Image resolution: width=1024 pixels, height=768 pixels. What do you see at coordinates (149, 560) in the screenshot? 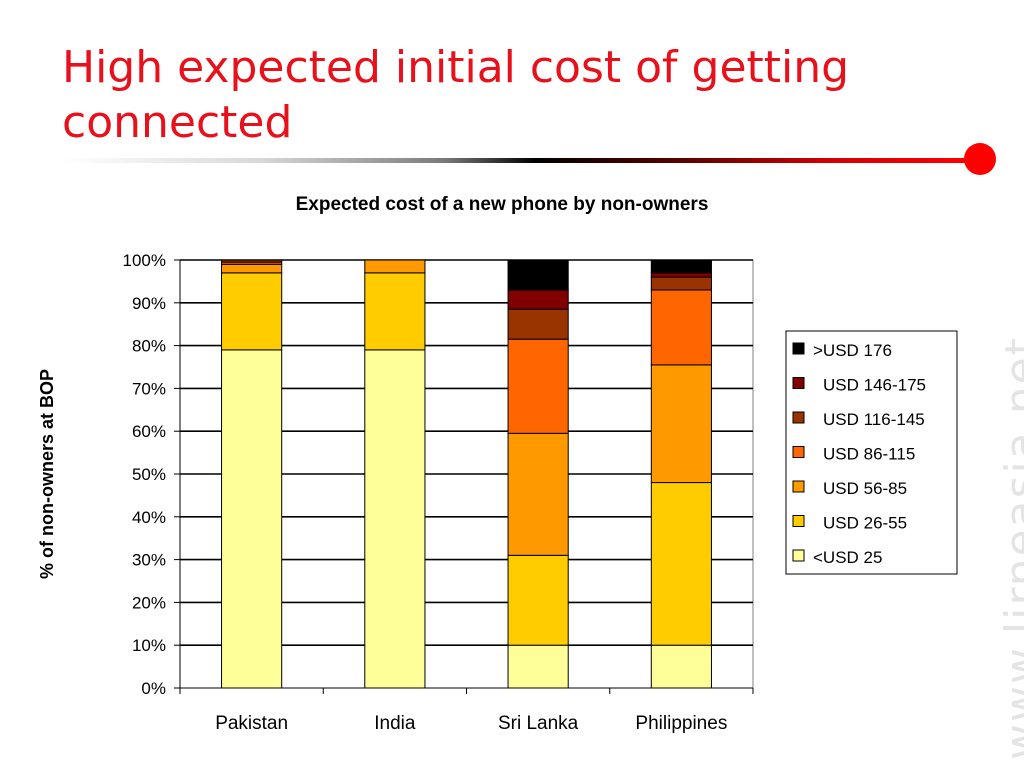
I see `y-tick-label: 30%` at bounding box center [149, 560].